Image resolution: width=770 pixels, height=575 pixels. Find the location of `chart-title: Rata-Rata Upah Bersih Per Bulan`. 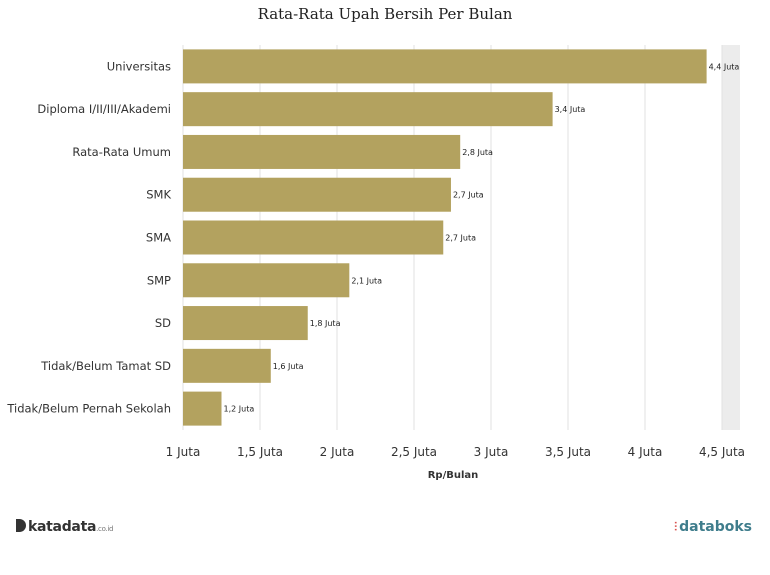

chart-title: Rata-Rata Upah Bersih Per Bulan is located at coordinates (385, 14).